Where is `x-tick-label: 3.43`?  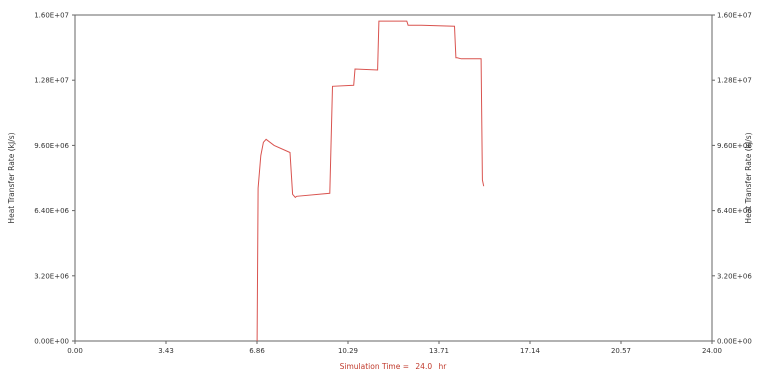
x-tick-label: 3.43 is located at coordinates (166, 351).